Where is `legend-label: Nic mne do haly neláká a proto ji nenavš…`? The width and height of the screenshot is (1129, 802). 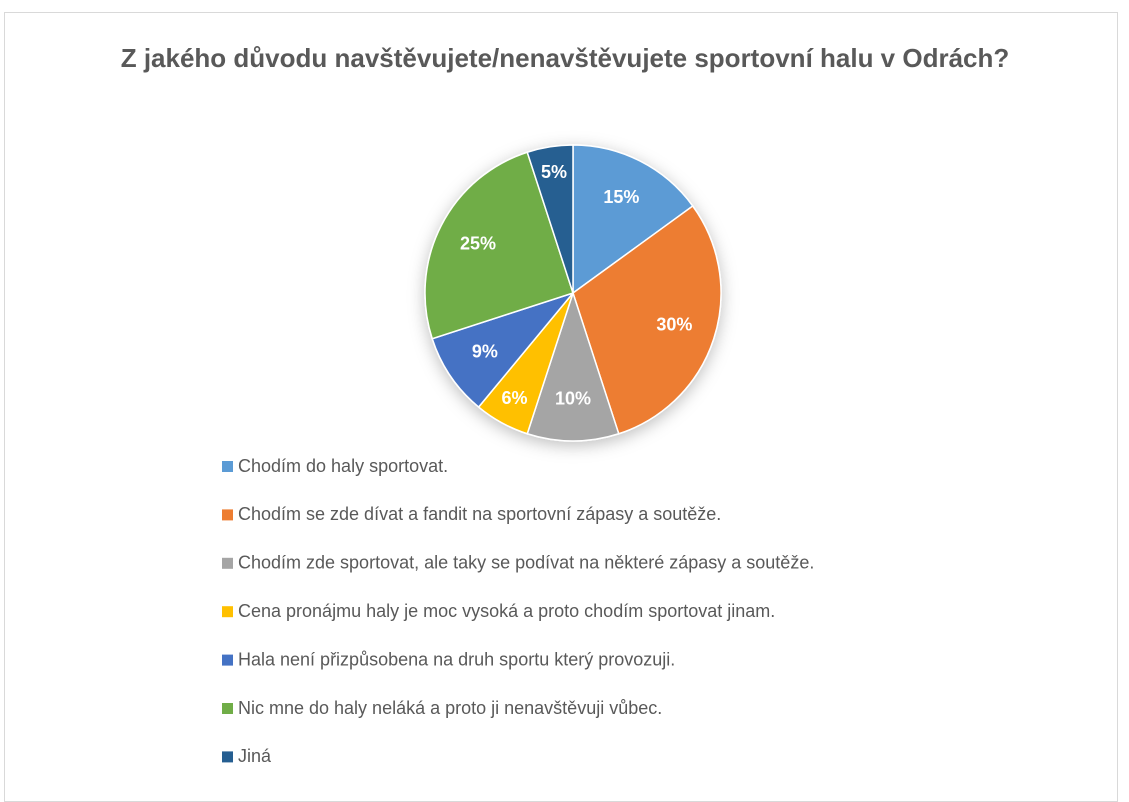 legend-label: Nic mne do haly neláká a proto ji nenavš… is located at coordinates (450, 708).